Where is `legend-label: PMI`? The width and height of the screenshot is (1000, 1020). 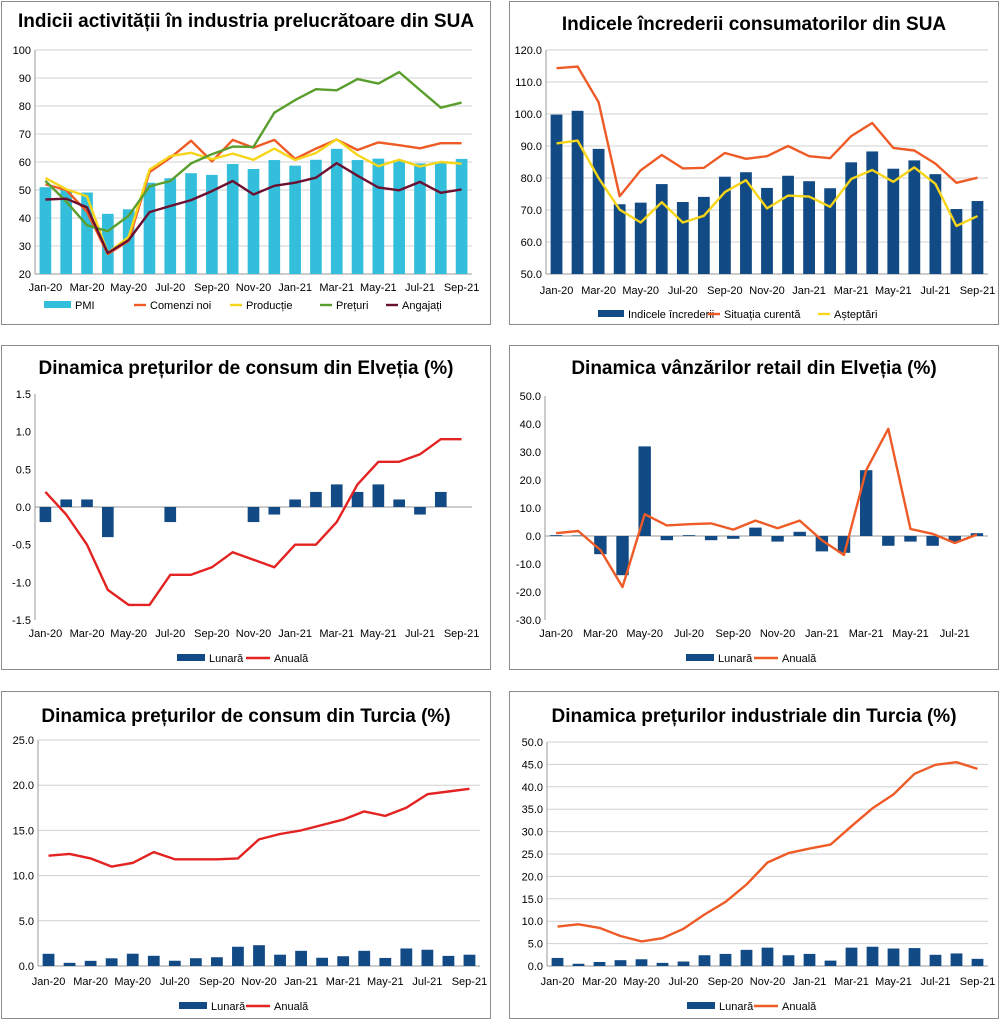
legend-label: PMI is located at coordinates (85, 306).